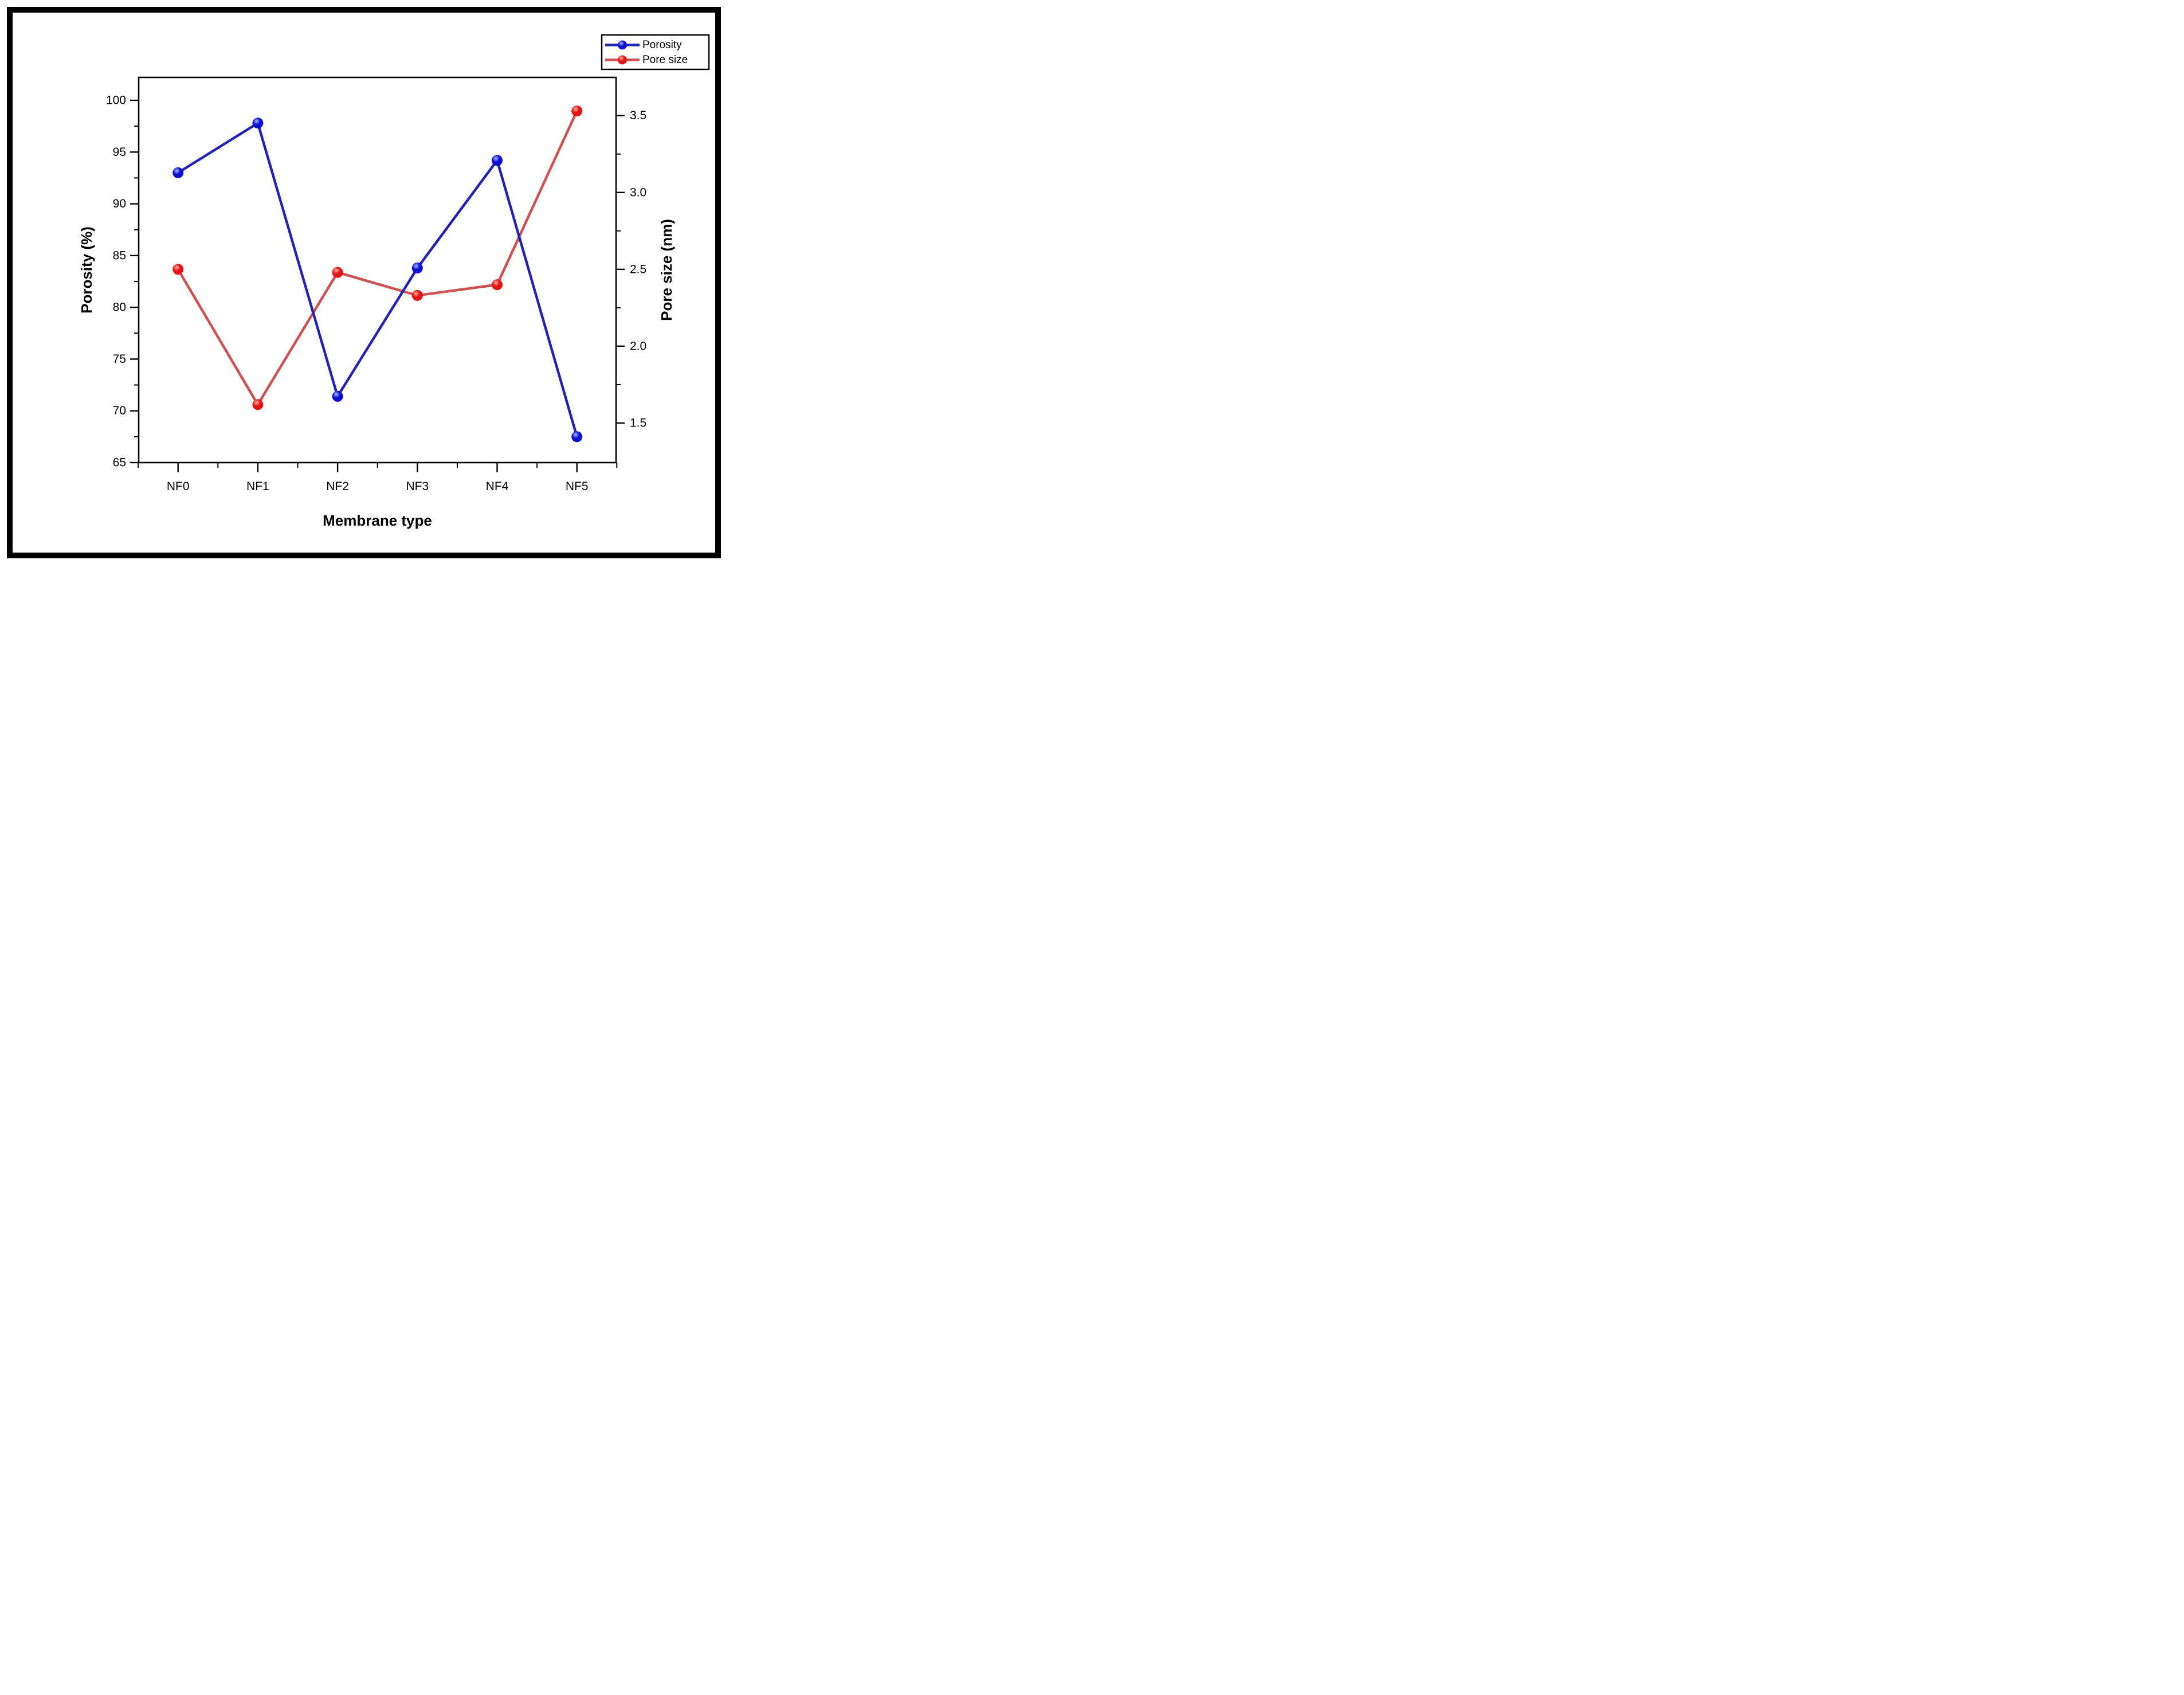 The image size is (2184, 1695). What do you see at coordinates (417, 486) in the screenshot?
I see `x-axis-category-label: NF3` at bounding box center [417, 486].